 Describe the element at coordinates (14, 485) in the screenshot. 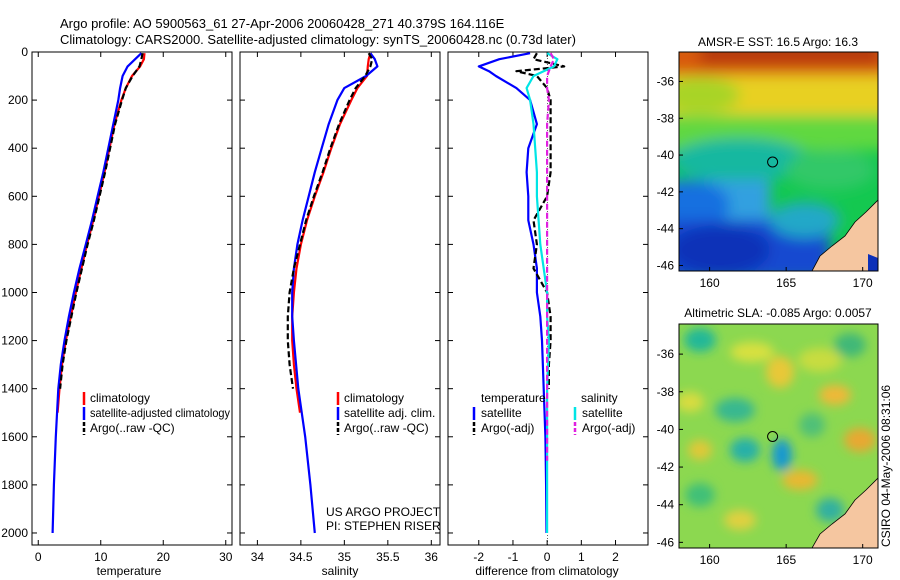

I see `y-tick-label: 1800` at that location.